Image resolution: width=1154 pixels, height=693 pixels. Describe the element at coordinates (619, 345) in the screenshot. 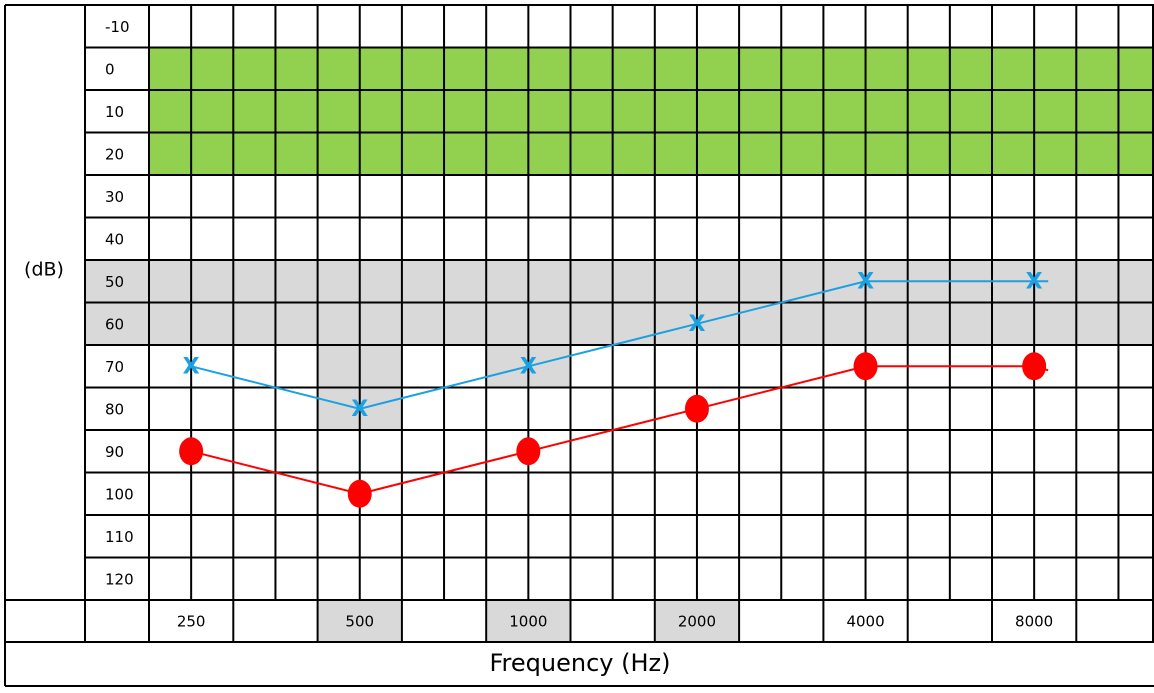

I see `series-line-x` at that location.